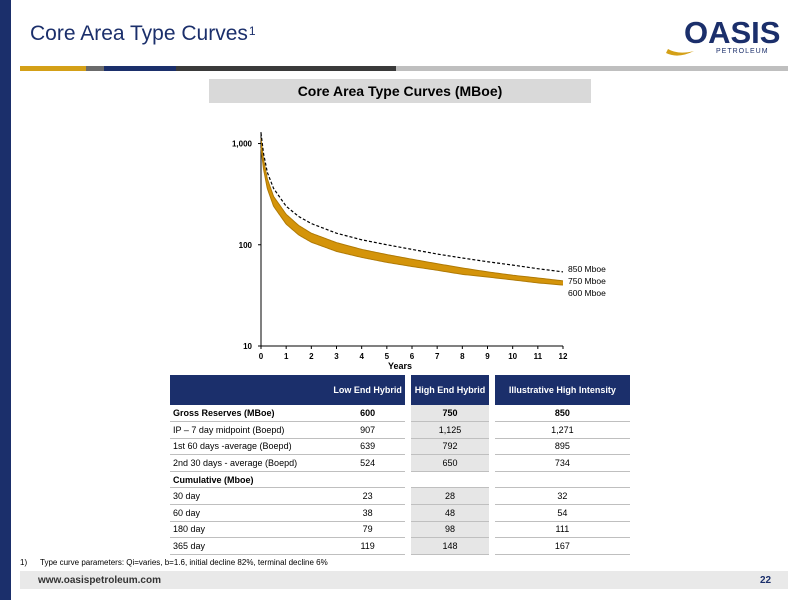  What do you see at coordinates (367, 413) in the screenshot?
I see `low-end-value: 600` at bounding box center [367, 413].